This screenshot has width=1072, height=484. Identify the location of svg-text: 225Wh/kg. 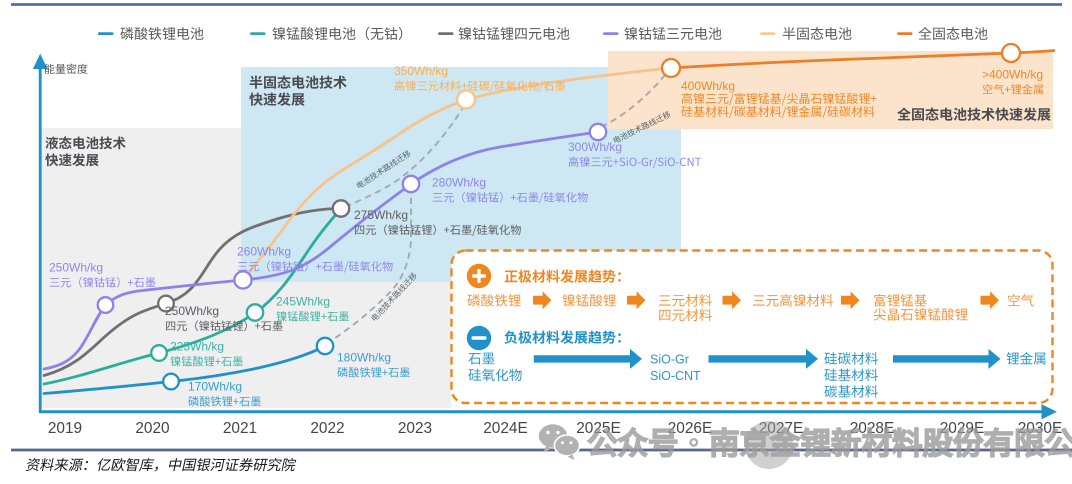
(197, 347).